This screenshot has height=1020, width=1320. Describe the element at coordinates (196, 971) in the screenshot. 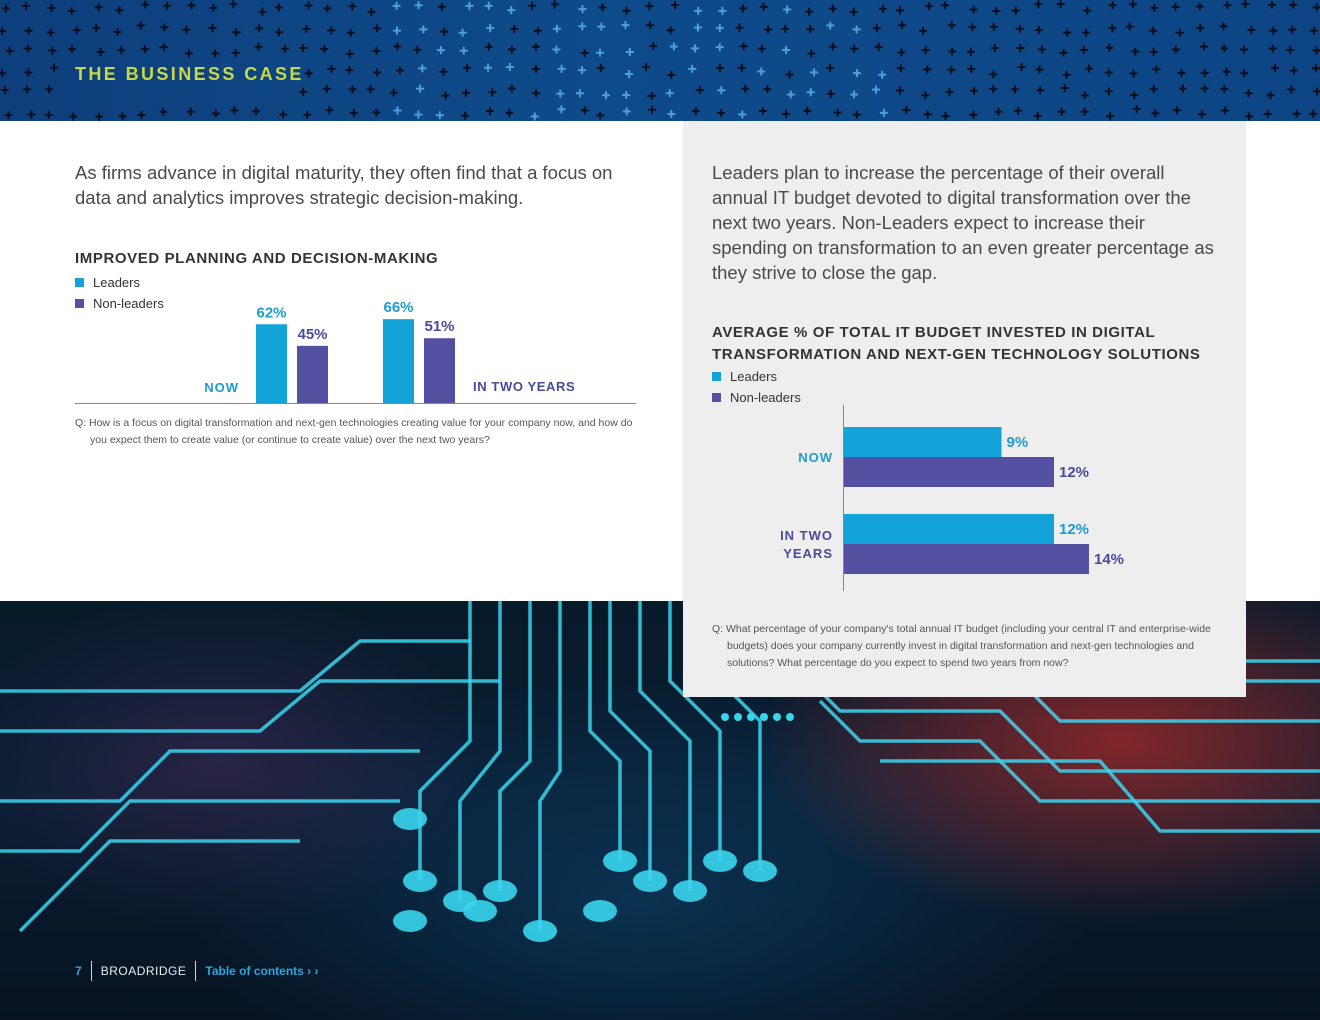

I see `footer-divider` at that location.